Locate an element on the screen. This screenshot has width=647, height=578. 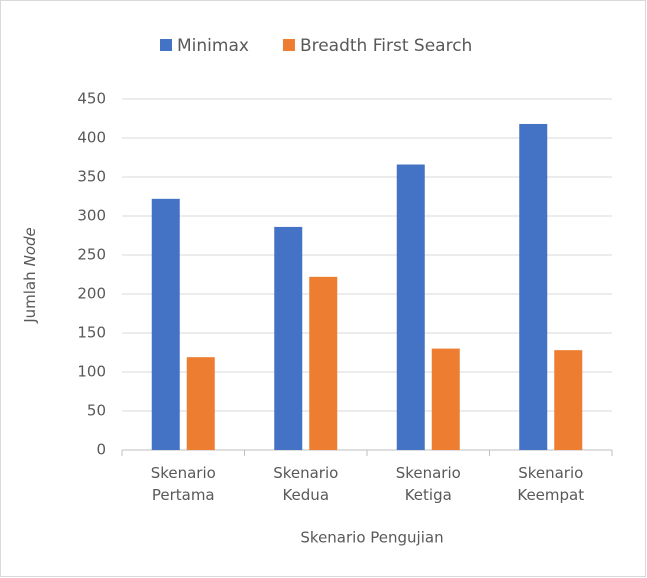
y-tick-label: 450 is located at coordinates (91, 99).